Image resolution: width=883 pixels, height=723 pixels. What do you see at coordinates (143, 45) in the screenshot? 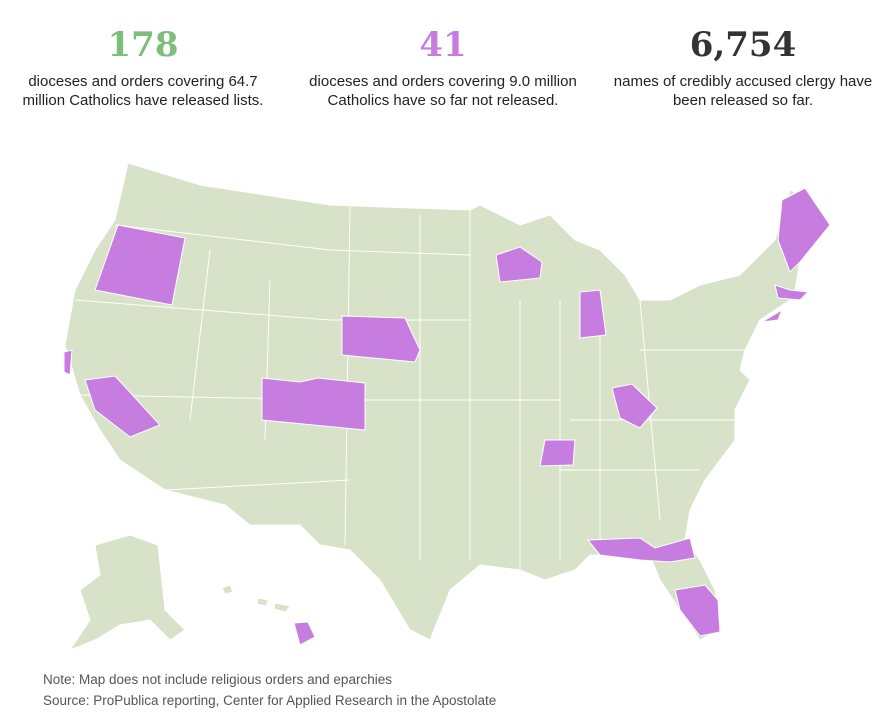
I see `stat-number: 178` at bounding box center [143, 45].